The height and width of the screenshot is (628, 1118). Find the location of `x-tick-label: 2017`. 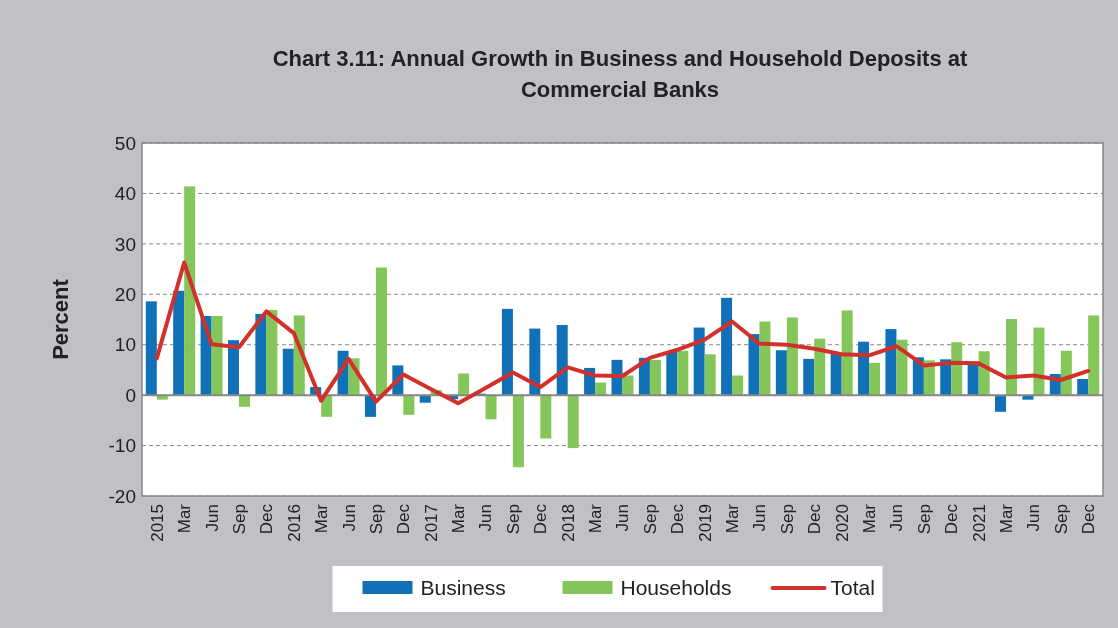

x-tick-label: 2017 is located at coordinates (431, 523).